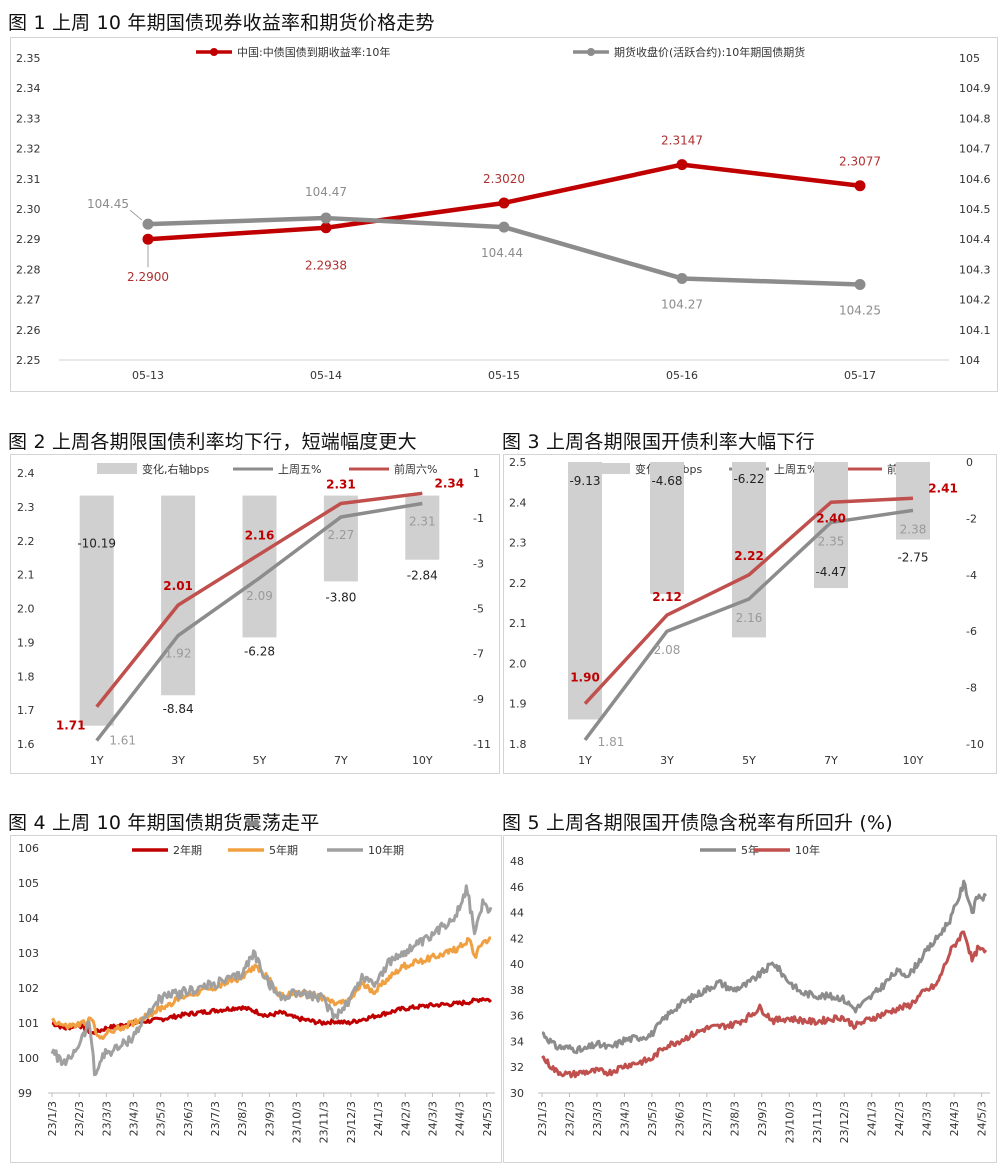  What do you see at coordinates (148, 375) in the screenshot?
I see `x-tick-label: 05-13` at bounding box center [148, 375].